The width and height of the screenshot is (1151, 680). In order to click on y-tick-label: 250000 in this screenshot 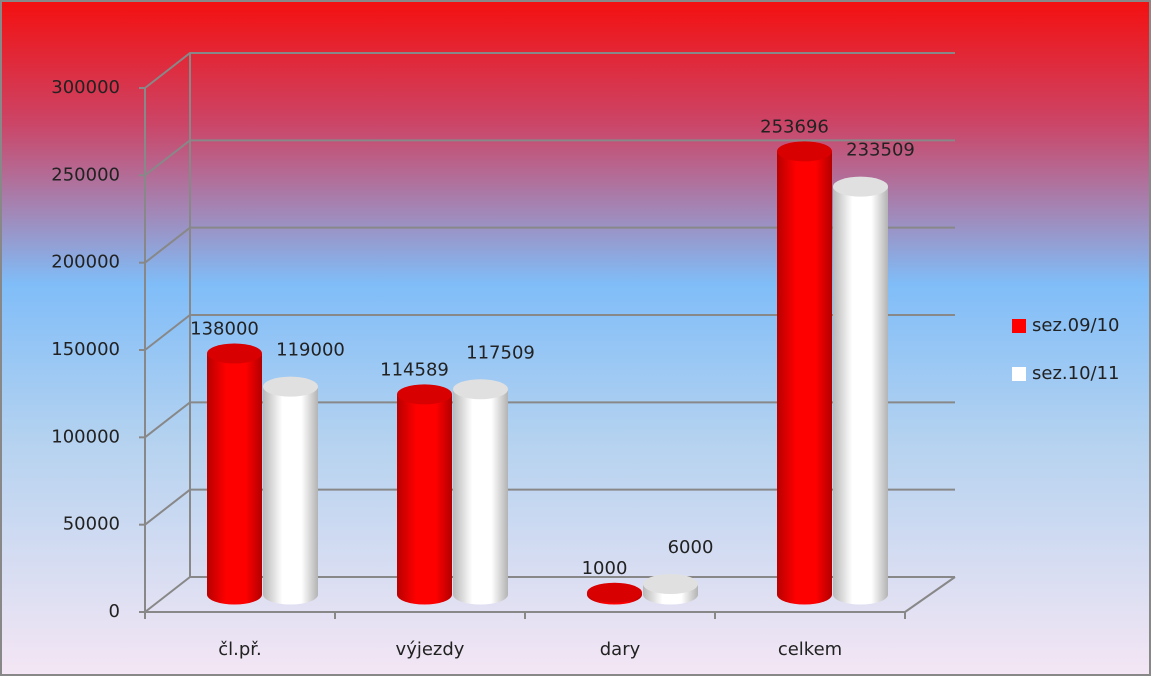, I will do `click(85, 174)`.